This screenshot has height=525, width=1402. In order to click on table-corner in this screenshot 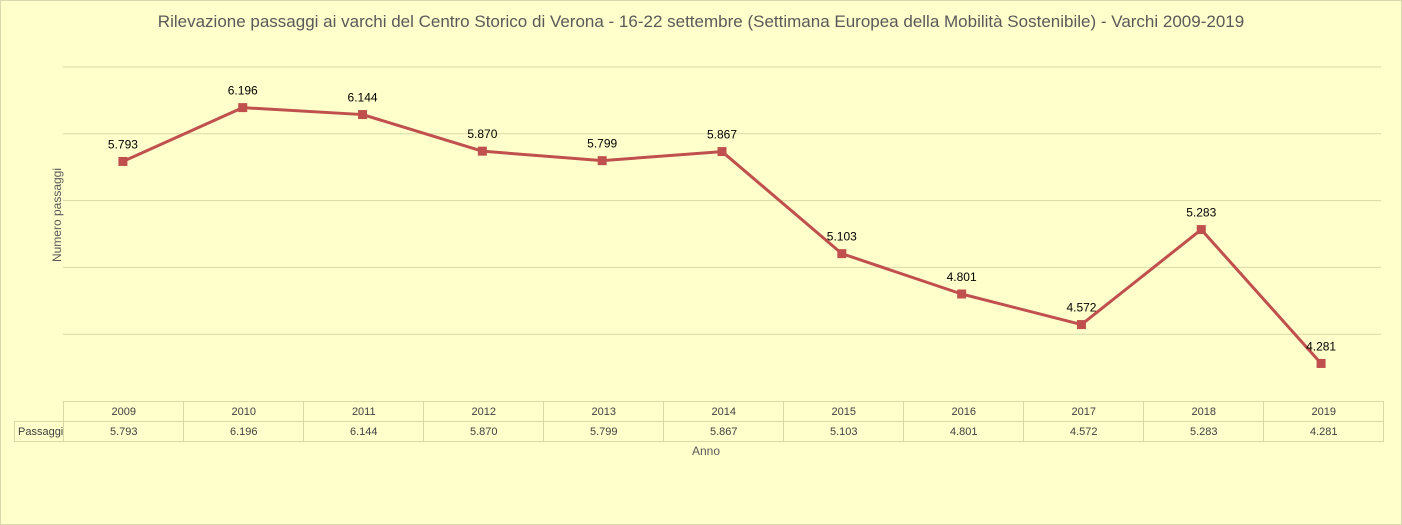, I will do `click(39, 412)`.